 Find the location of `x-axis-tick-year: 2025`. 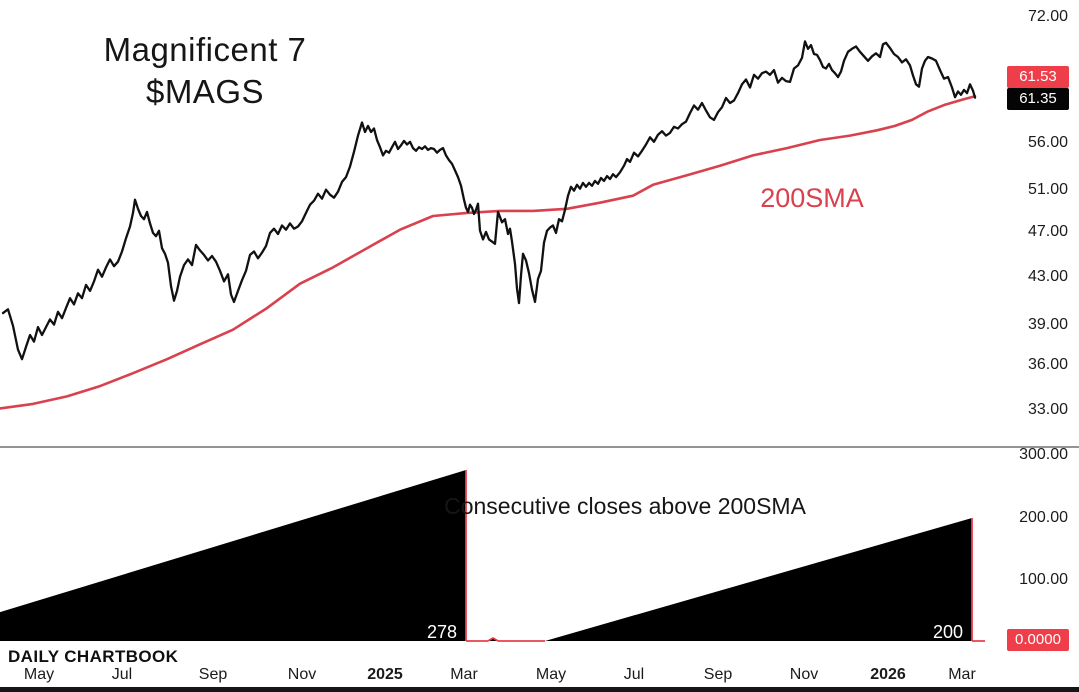

x-axis-tick-year: 2025 is located at coordinates (385, 674).